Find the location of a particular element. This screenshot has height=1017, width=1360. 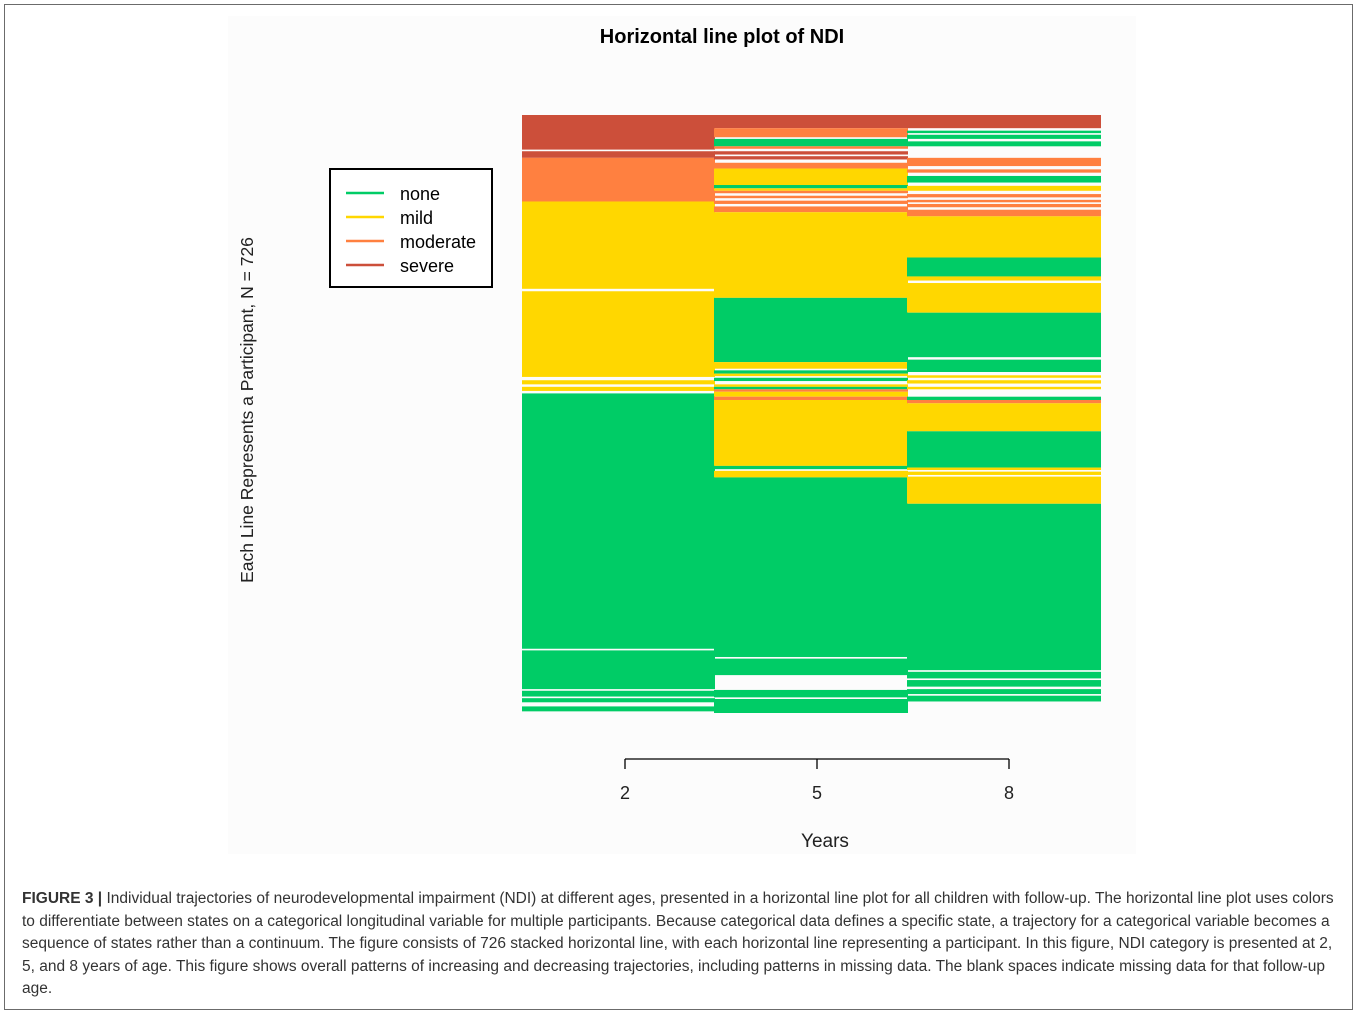

legend-label-severe: severe is located at coordinates (427, 266).